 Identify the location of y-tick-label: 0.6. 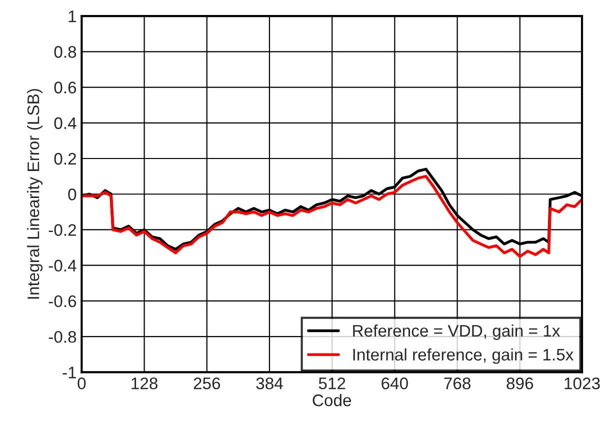
(65, 88).